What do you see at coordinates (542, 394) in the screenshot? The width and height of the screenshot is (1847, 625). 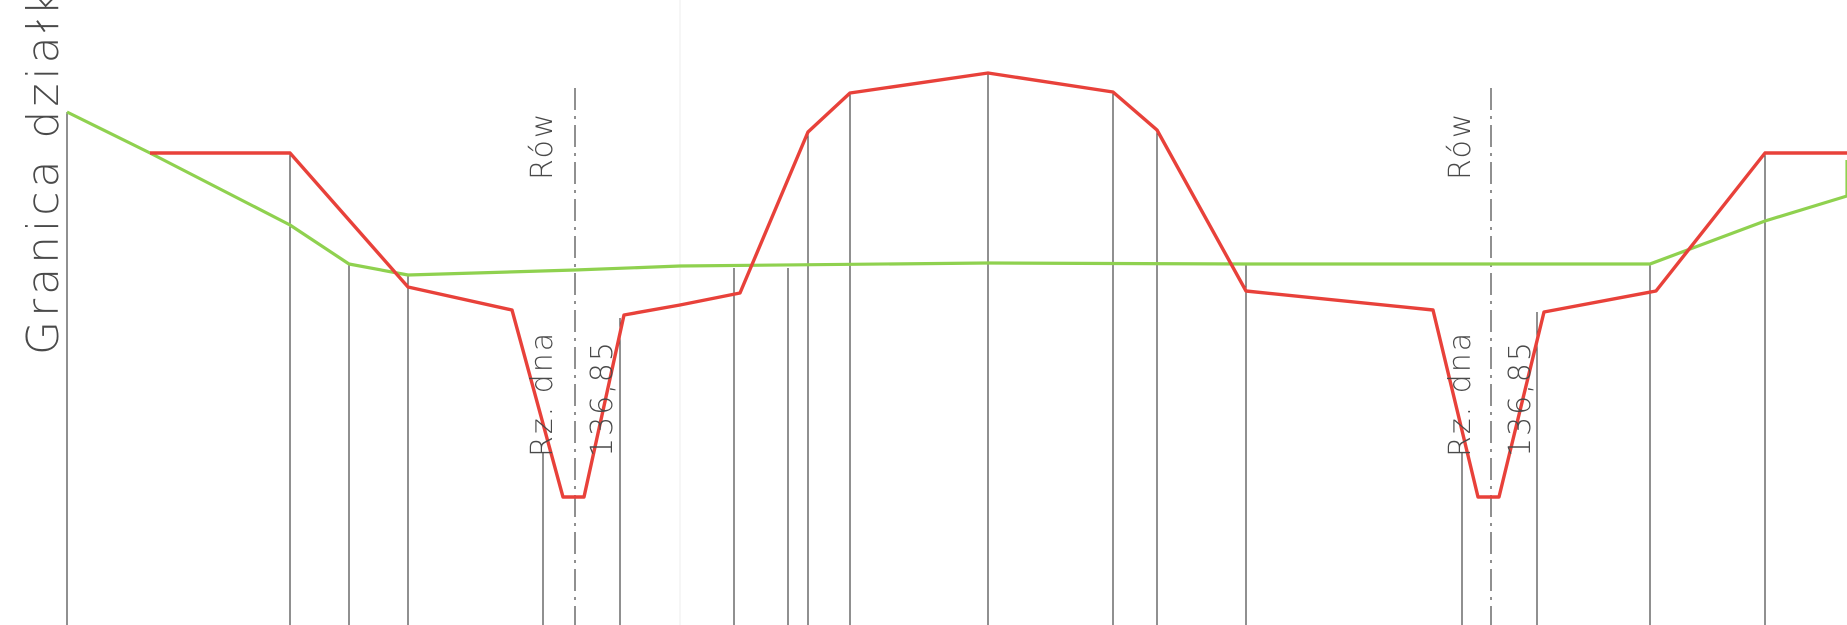 I see `bottom-level-label-left: Rz. dna` at bounding box center [542, 394].